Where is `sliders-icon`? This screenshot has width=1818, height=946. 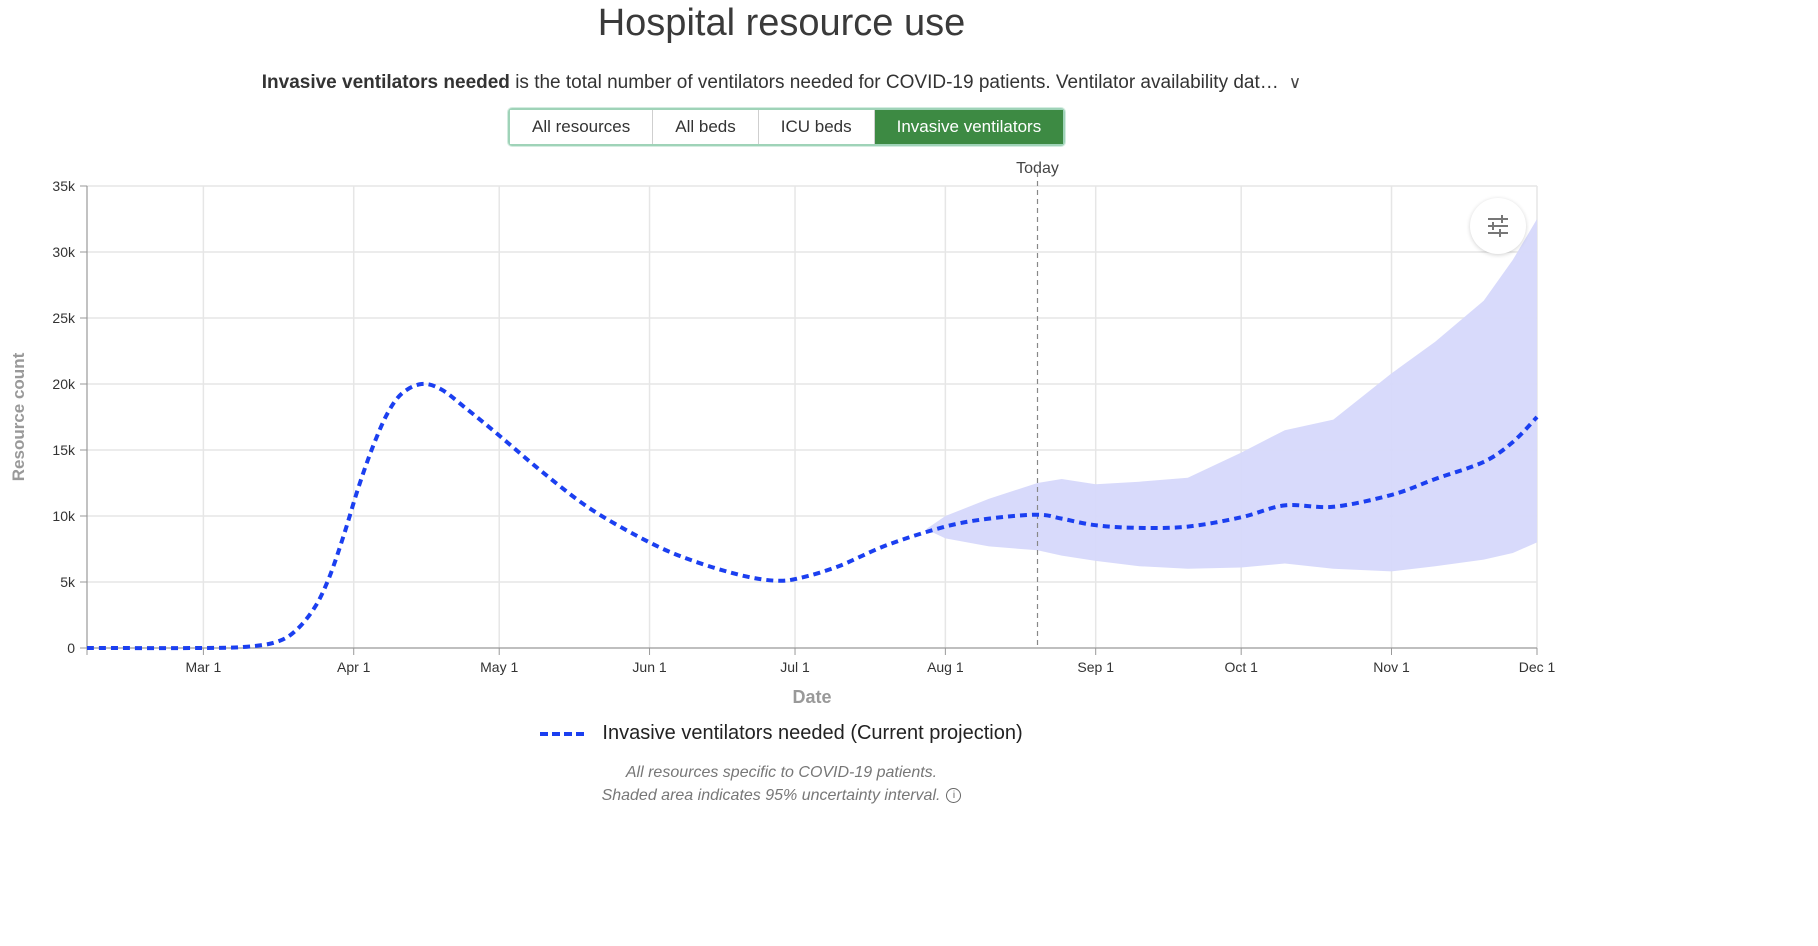 sliders-icon is located at coordinates (1498, 226).